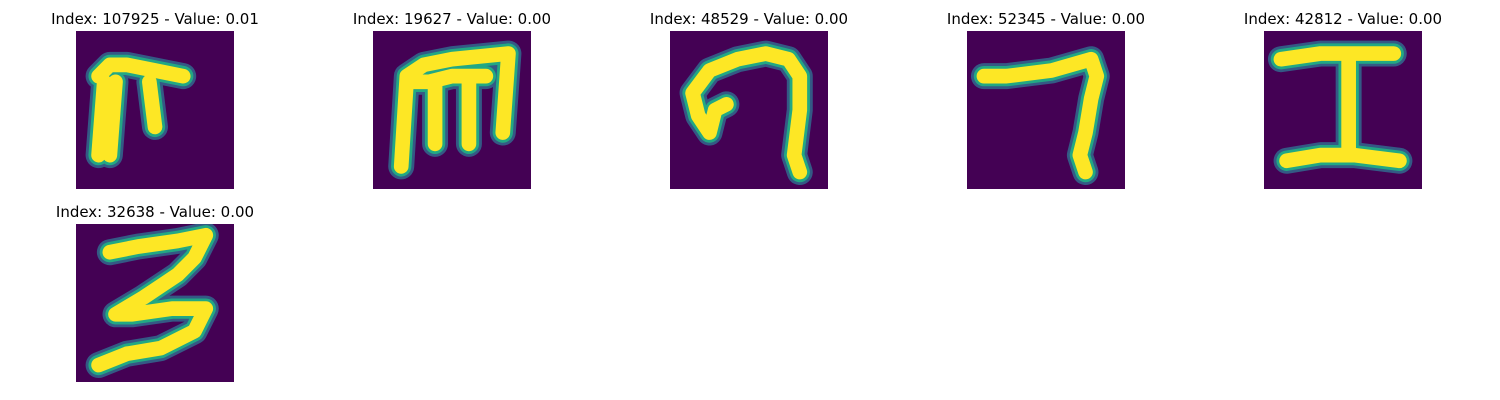 Image resolution: width=1500 pixels, height=400 pixels. Describe the element at coordinates (452, 19) in the screenshot. I see `panel-title: Index: 19627 - Value: 0.00` at that location.